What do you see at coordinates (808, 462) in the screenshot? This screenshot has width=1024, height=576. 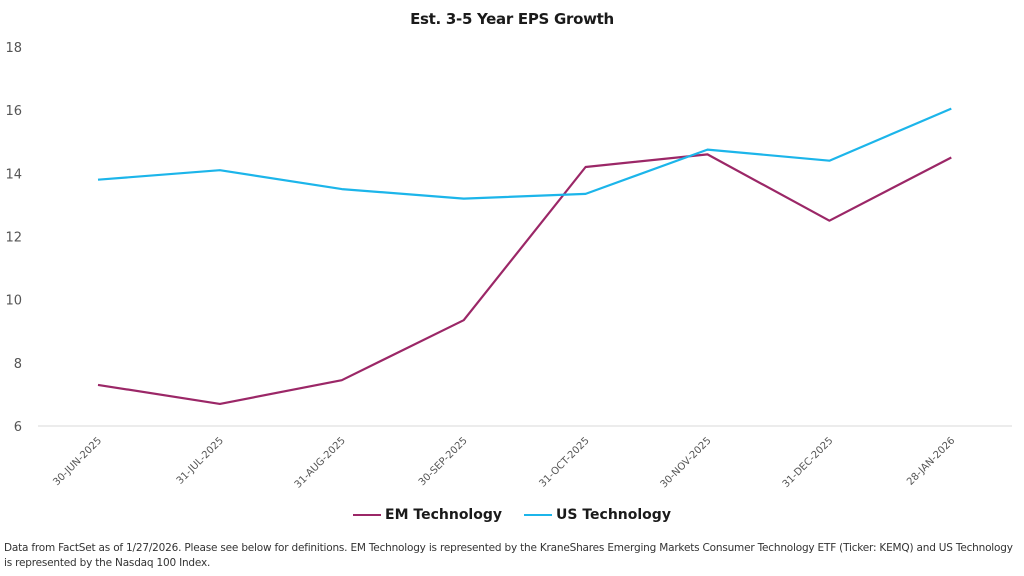 I see `x-tick-label: 31-DEC-2025` at bounding box center [808, 462].